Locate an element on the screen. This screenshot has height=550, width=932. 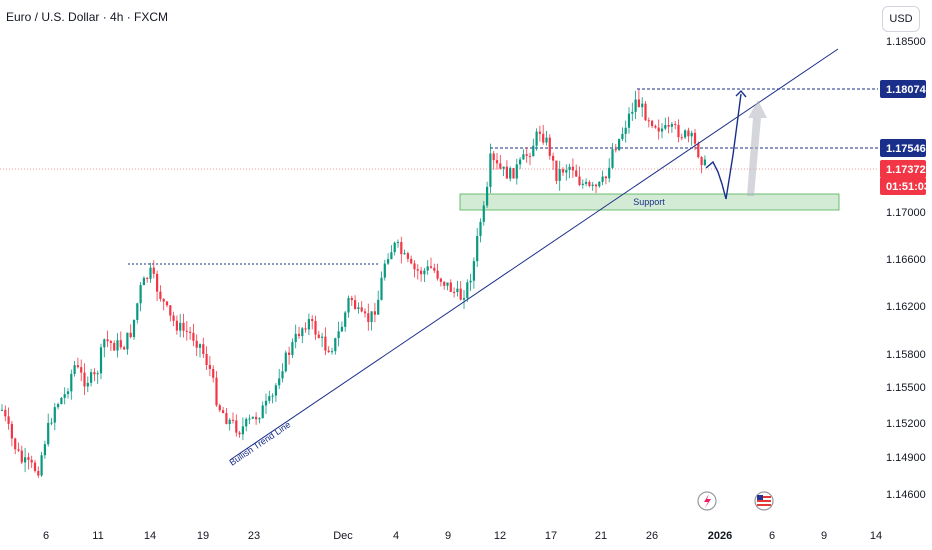
price-tick: 1.16200 is located at coordinates (906, 307).